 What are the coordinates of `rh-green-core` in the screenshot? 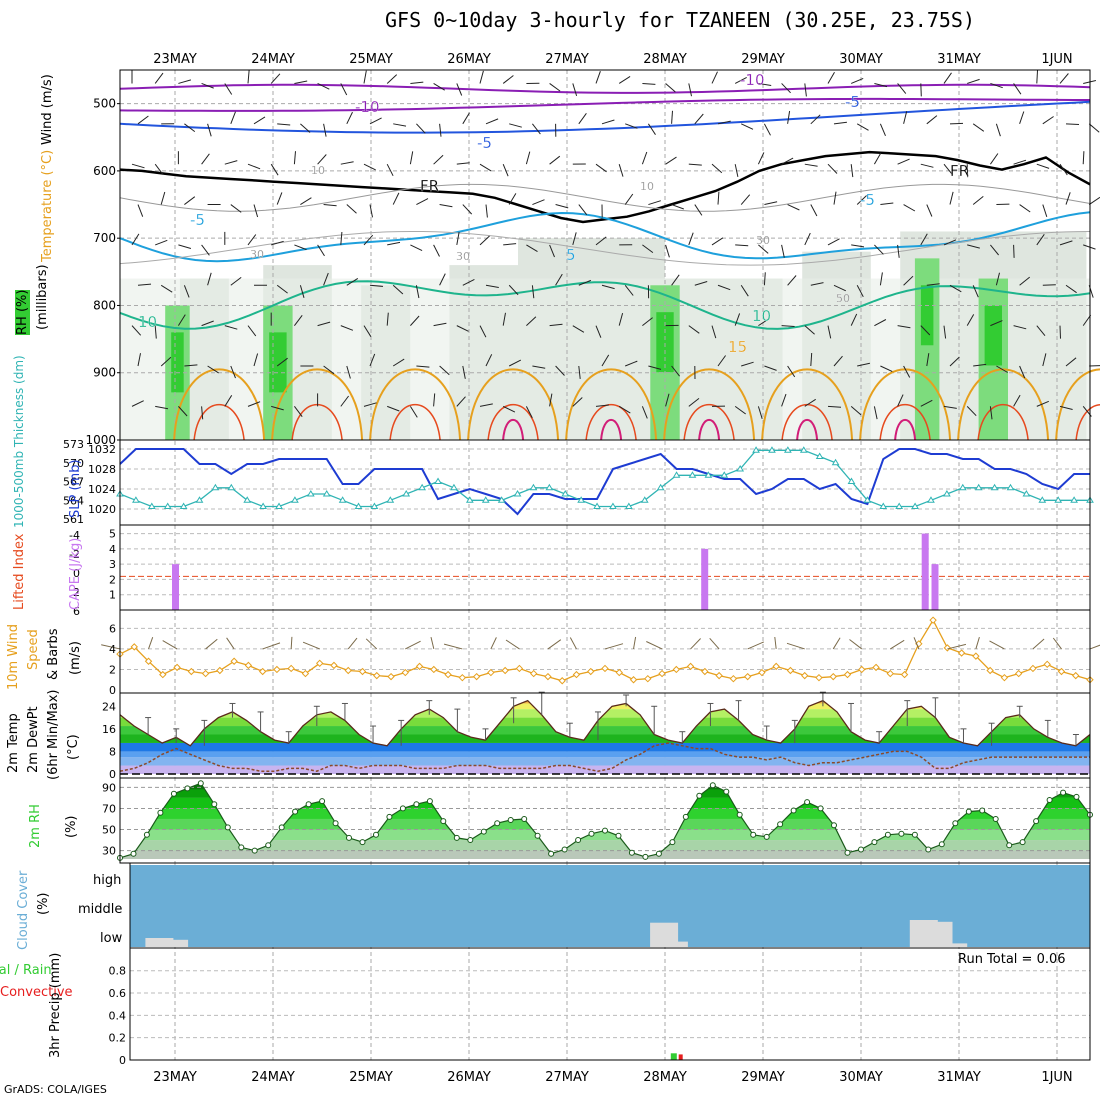 It's located at (278, 362).